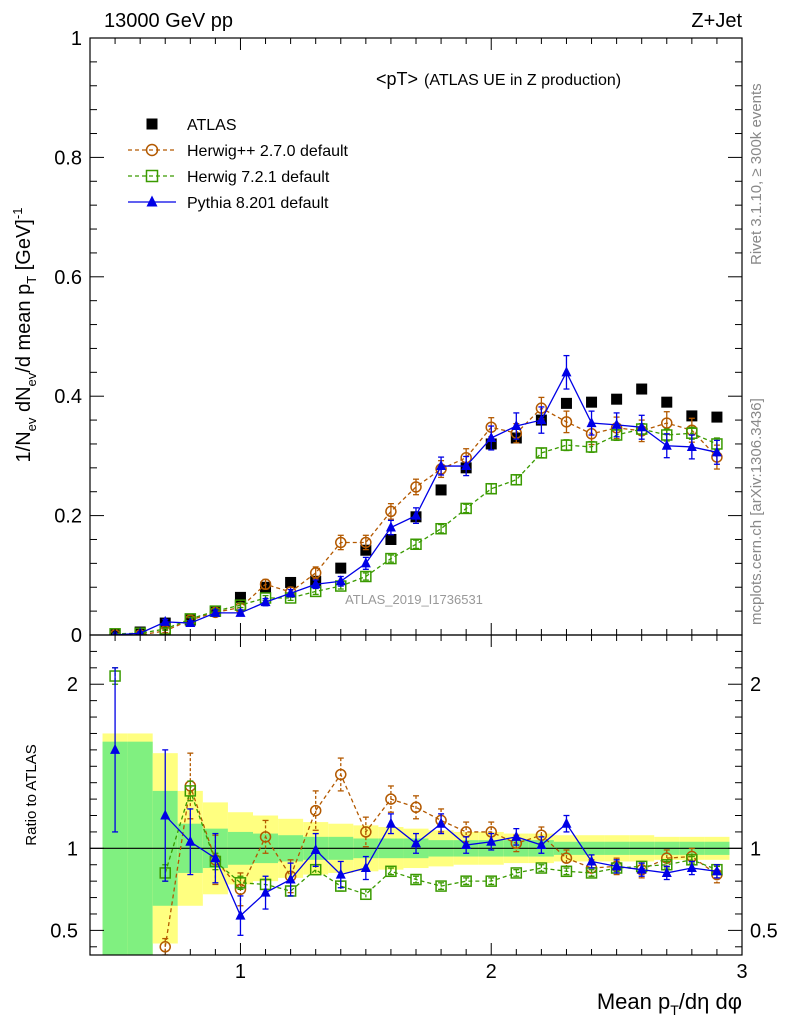  Describe the element at coordinates (64, 931) in the screenshot. I see `ratio-y-tick-label: 0.5` at that location.